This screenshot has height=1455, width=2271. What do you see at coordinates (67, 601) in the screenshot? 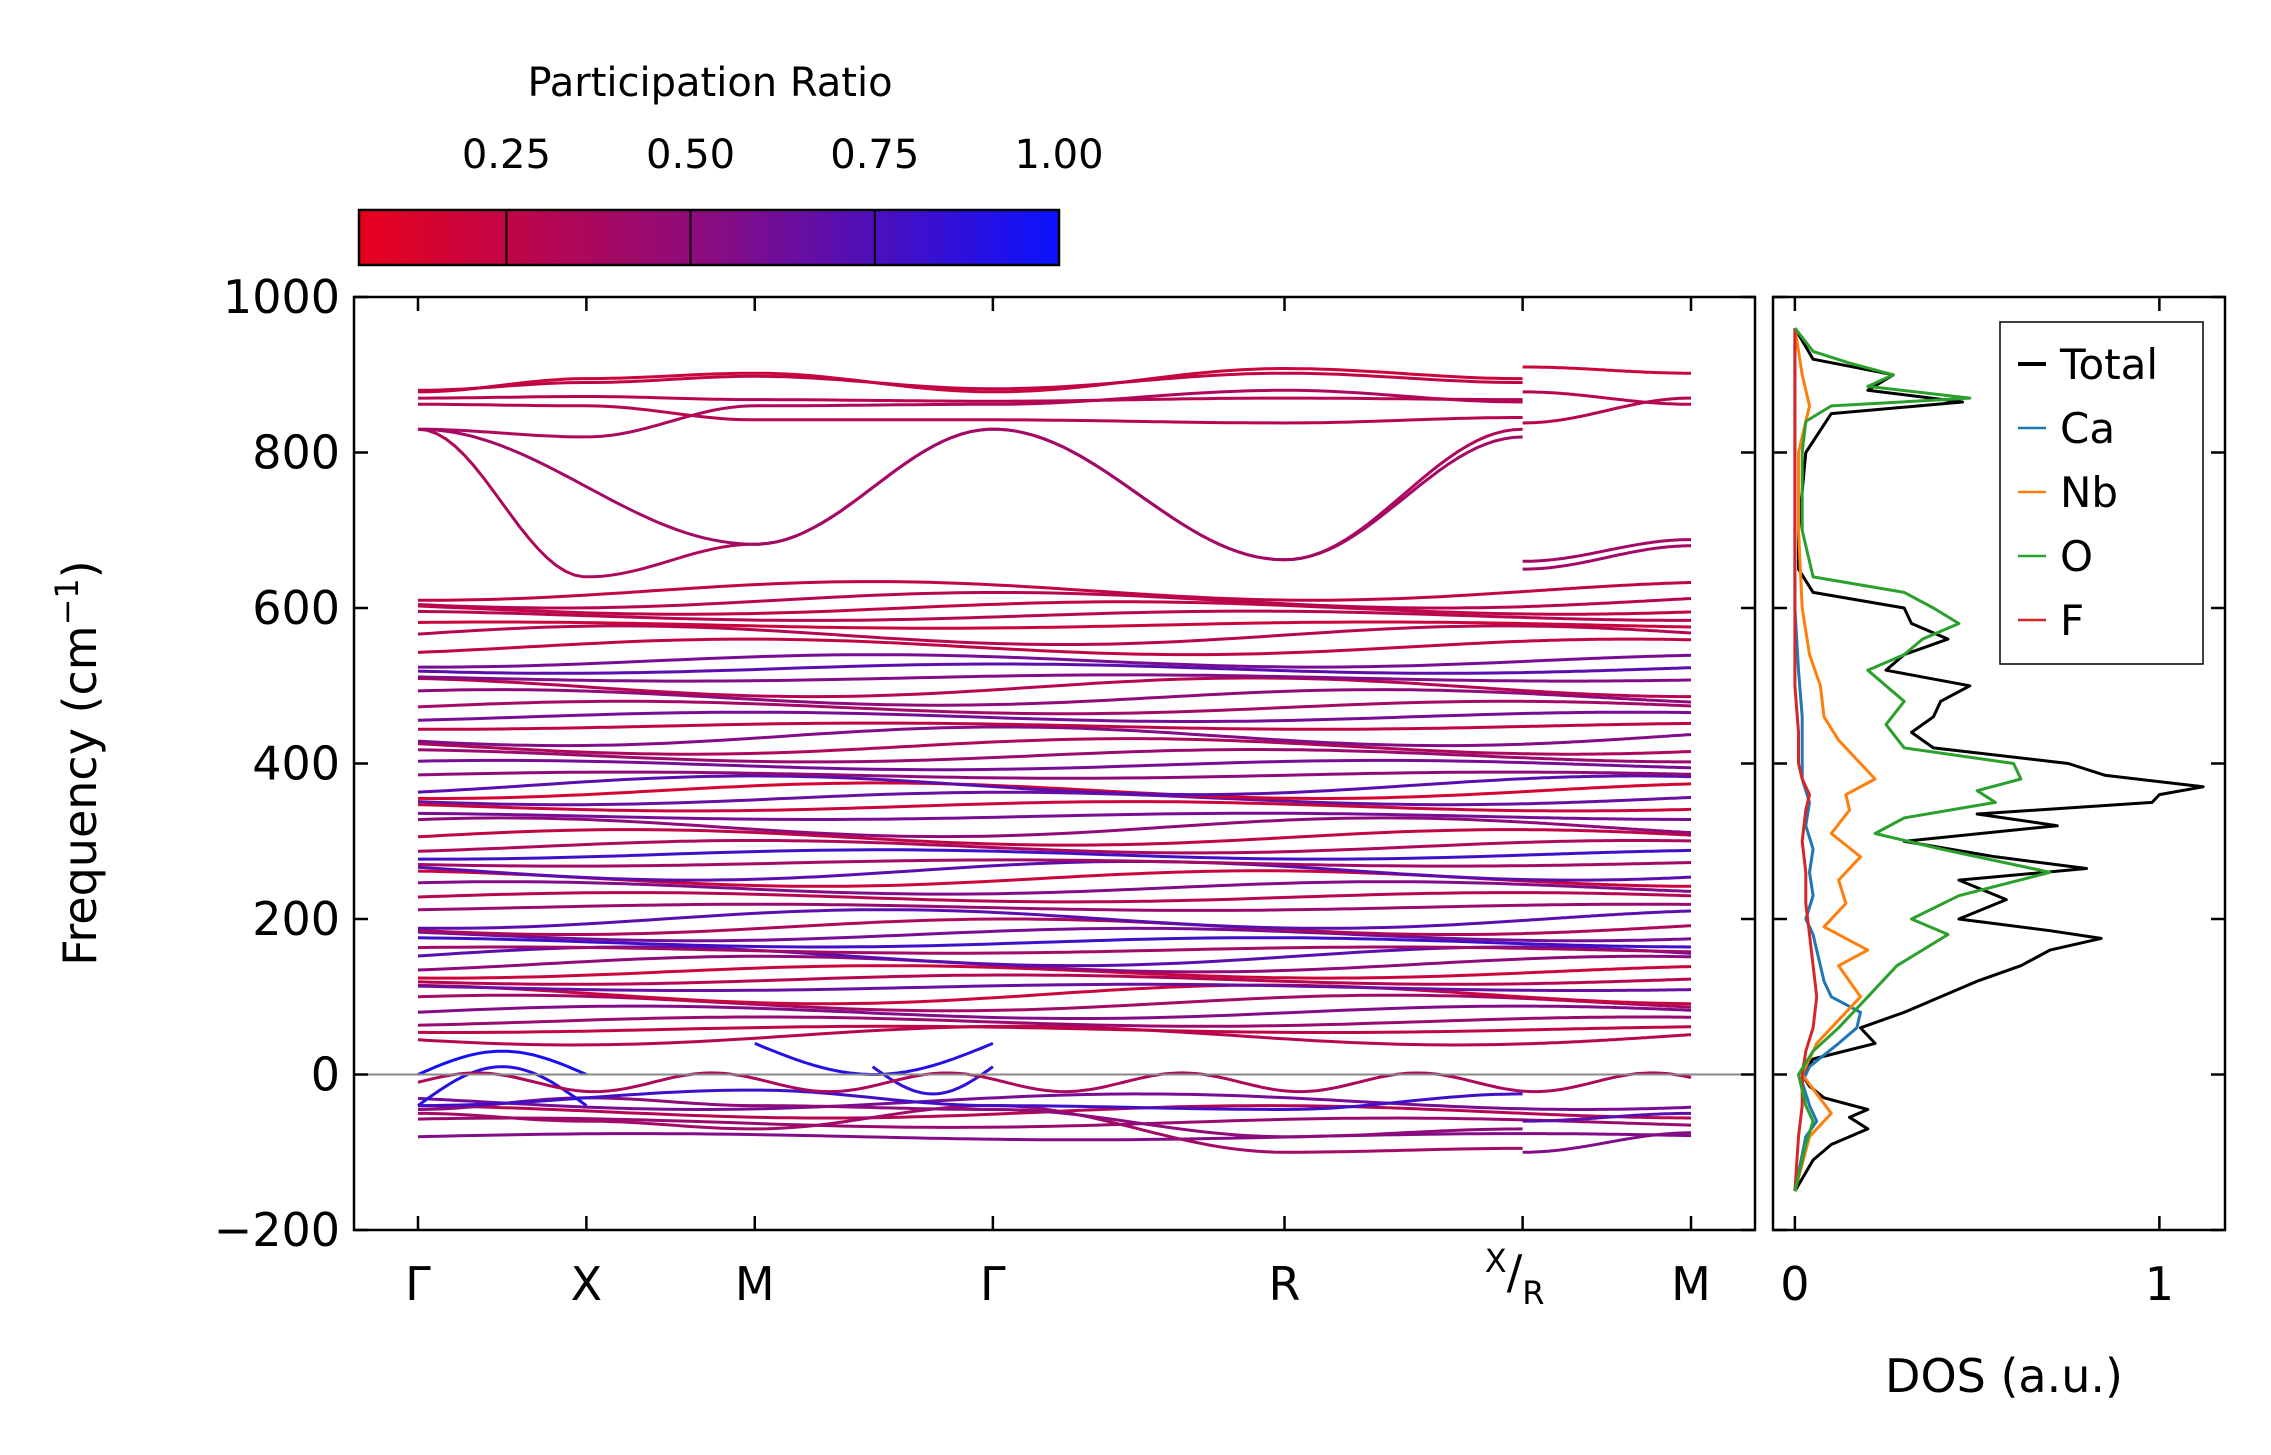
I see `y-axis-title-superscript: −1` at bounding box center [67, 601].